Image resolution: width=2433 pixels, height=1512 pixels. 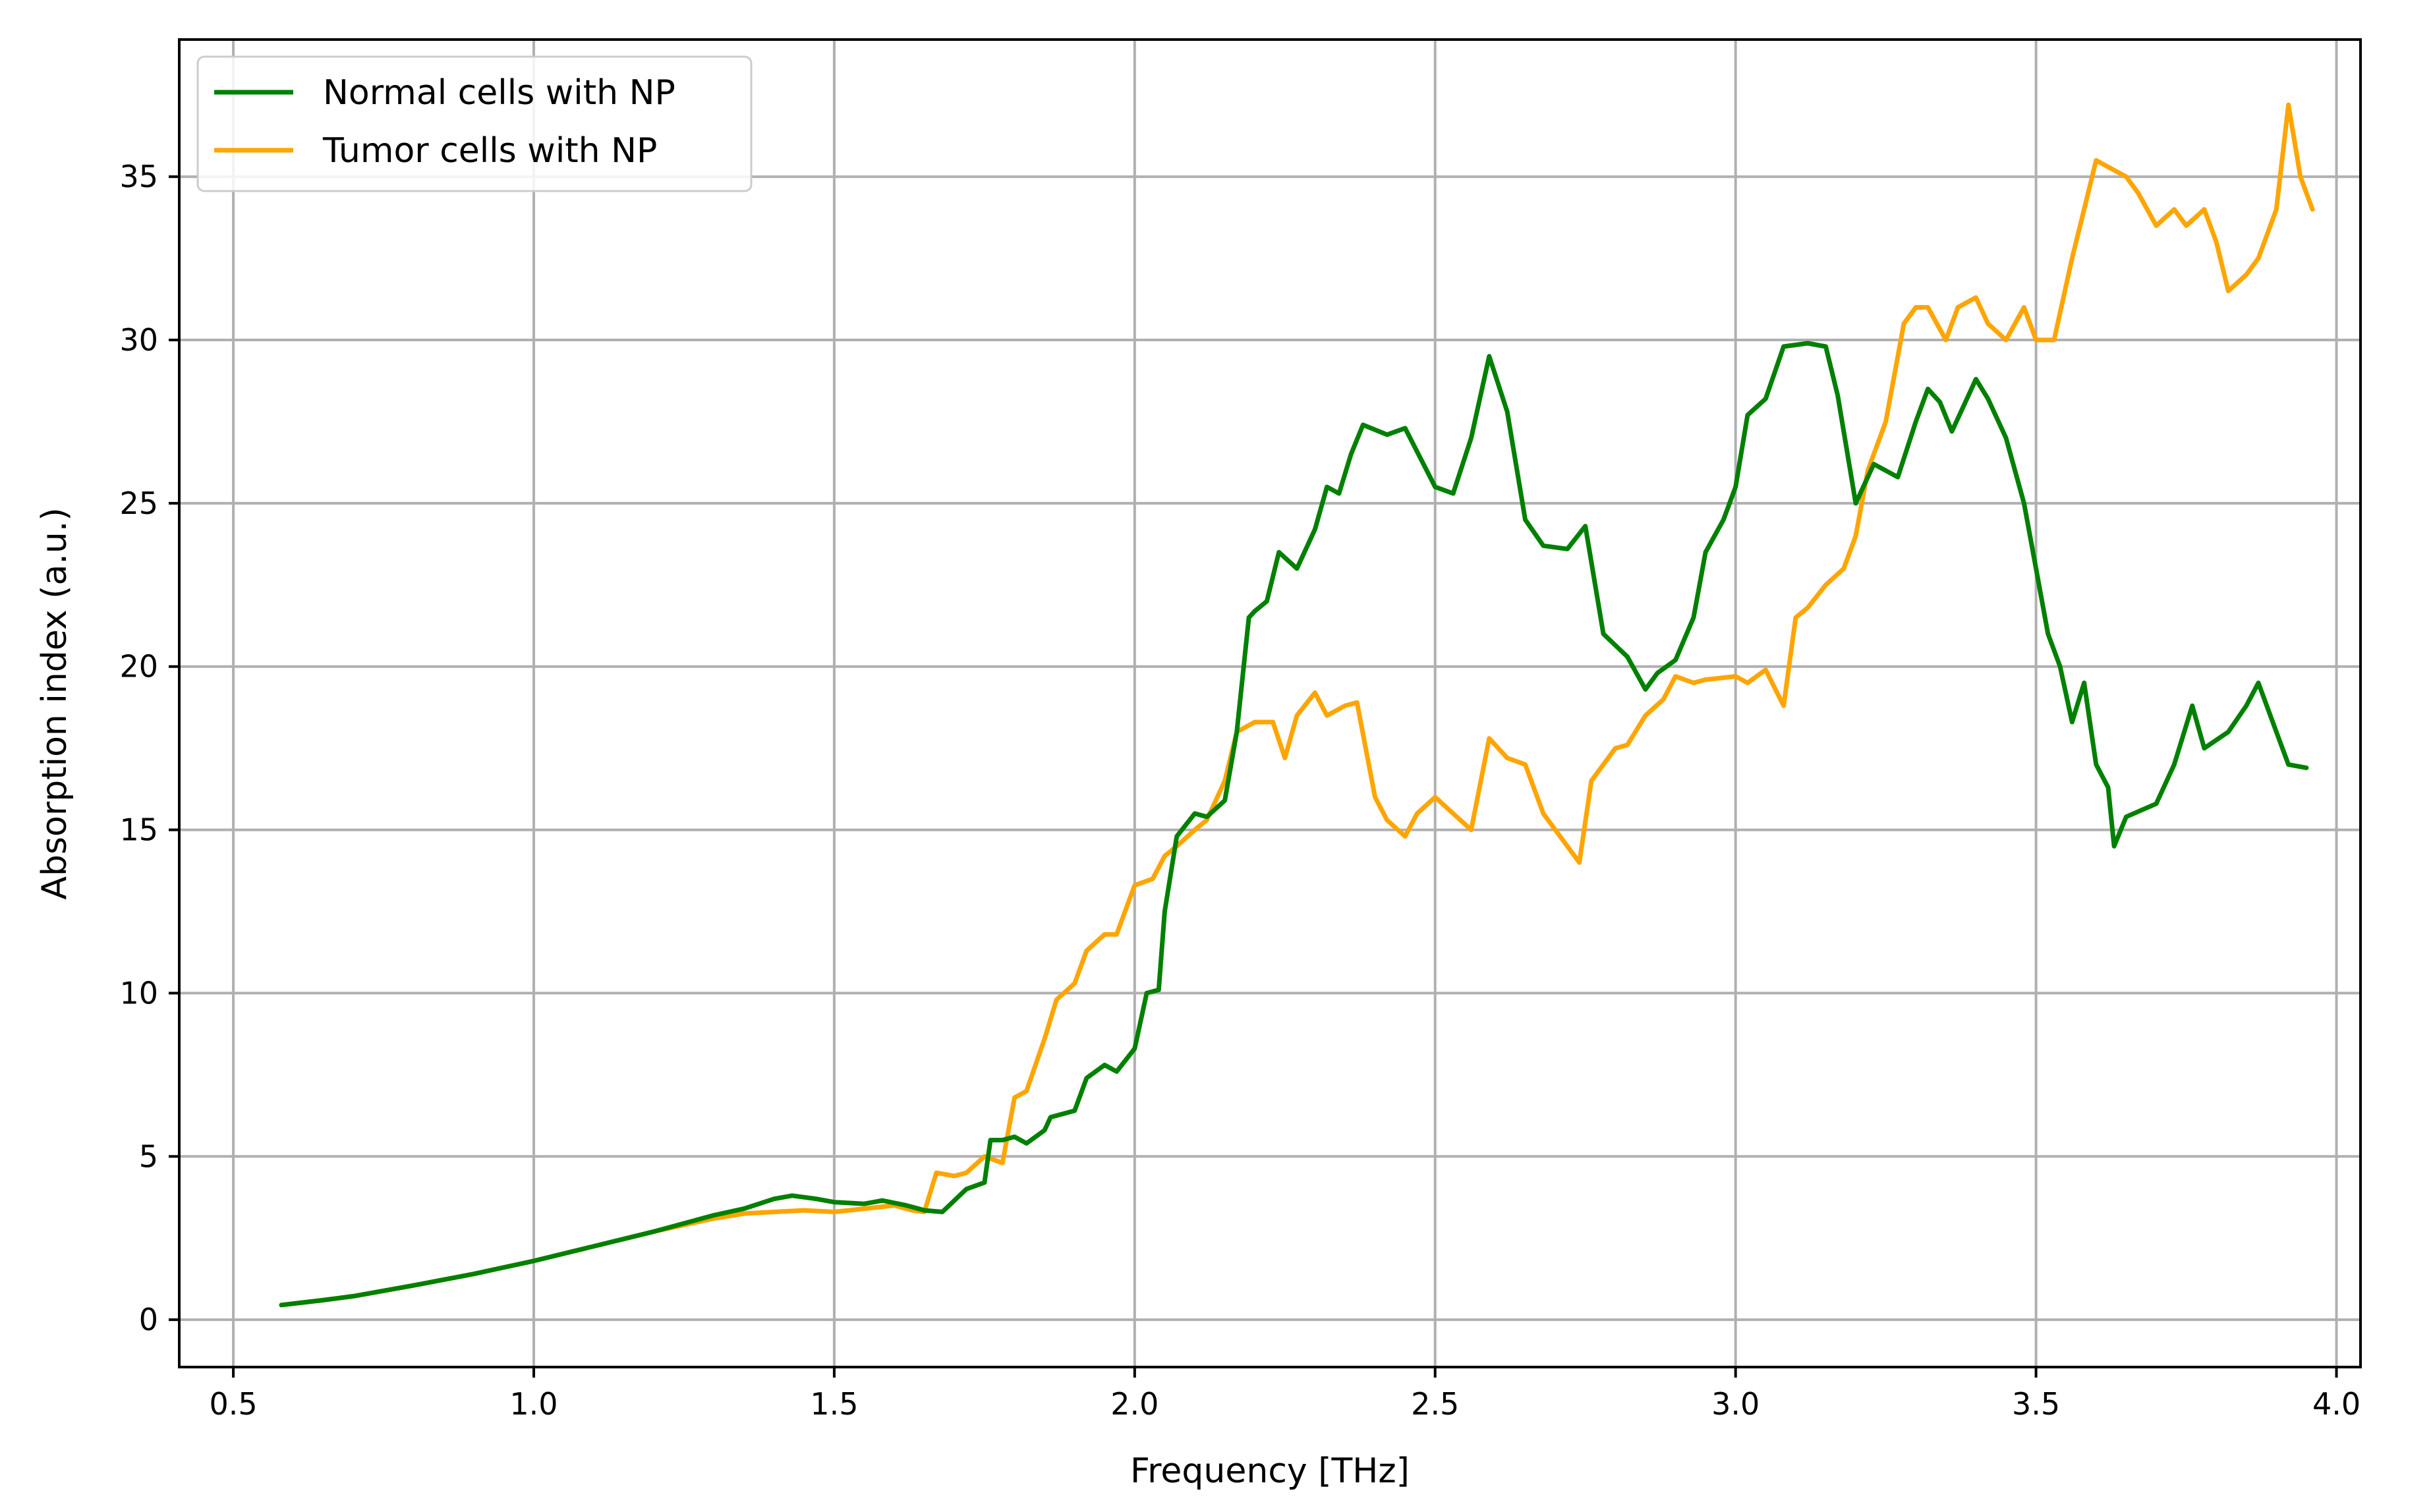 What do you see at coordinates (1270, 1471) in the screenshot?
I see `x-axis-title: Frequency [THz]` at bounding box center [1270, 1471].